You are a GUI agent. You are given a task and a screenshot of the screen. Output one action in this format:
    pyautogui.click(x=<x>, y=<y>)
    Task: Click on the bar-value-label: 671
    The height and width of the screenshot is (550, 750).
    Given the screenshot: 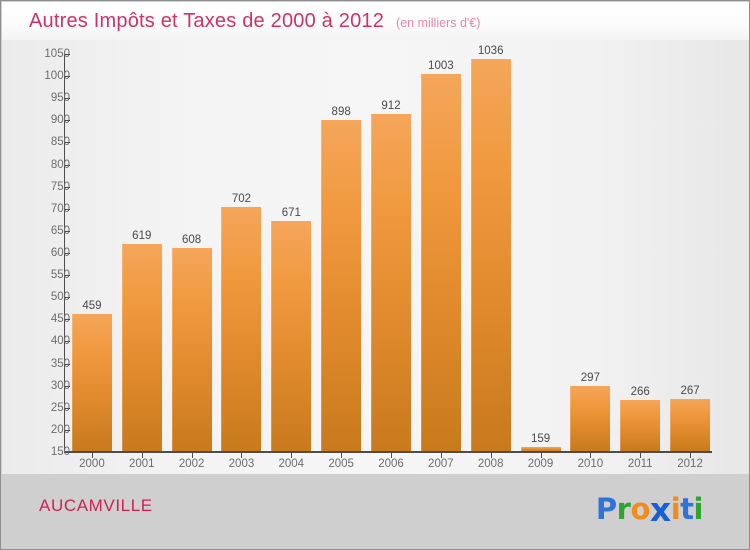 What is the action you would take?
    pyautogui.click(x=291, y=212)
    